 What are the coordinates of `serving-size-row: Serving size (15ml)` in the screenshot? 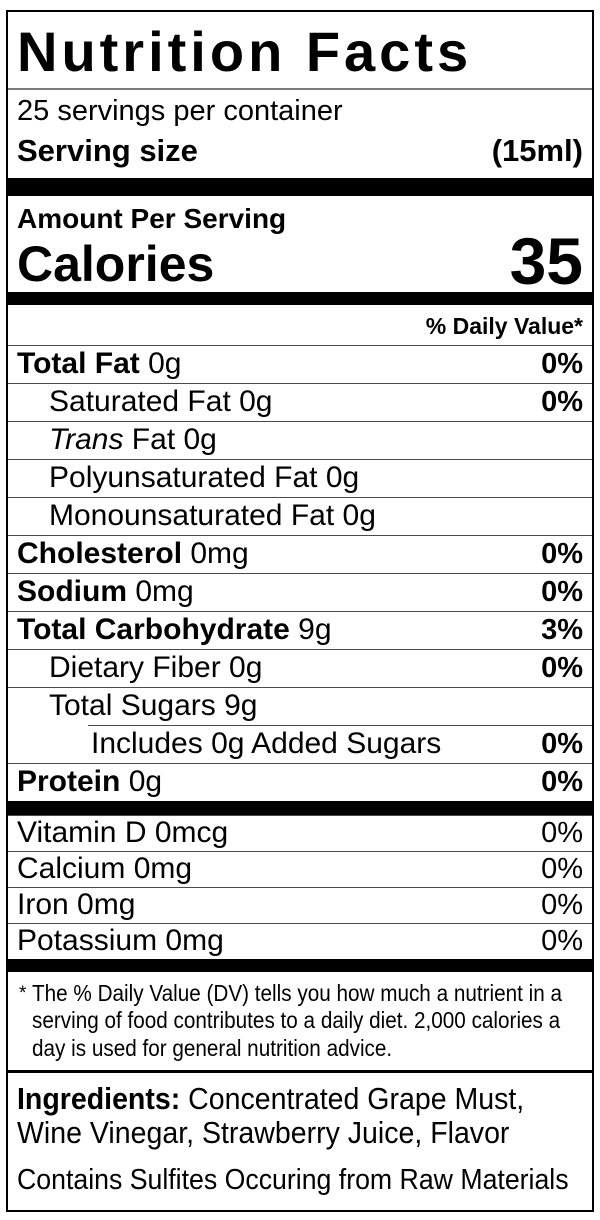 It's located at (300, 153).